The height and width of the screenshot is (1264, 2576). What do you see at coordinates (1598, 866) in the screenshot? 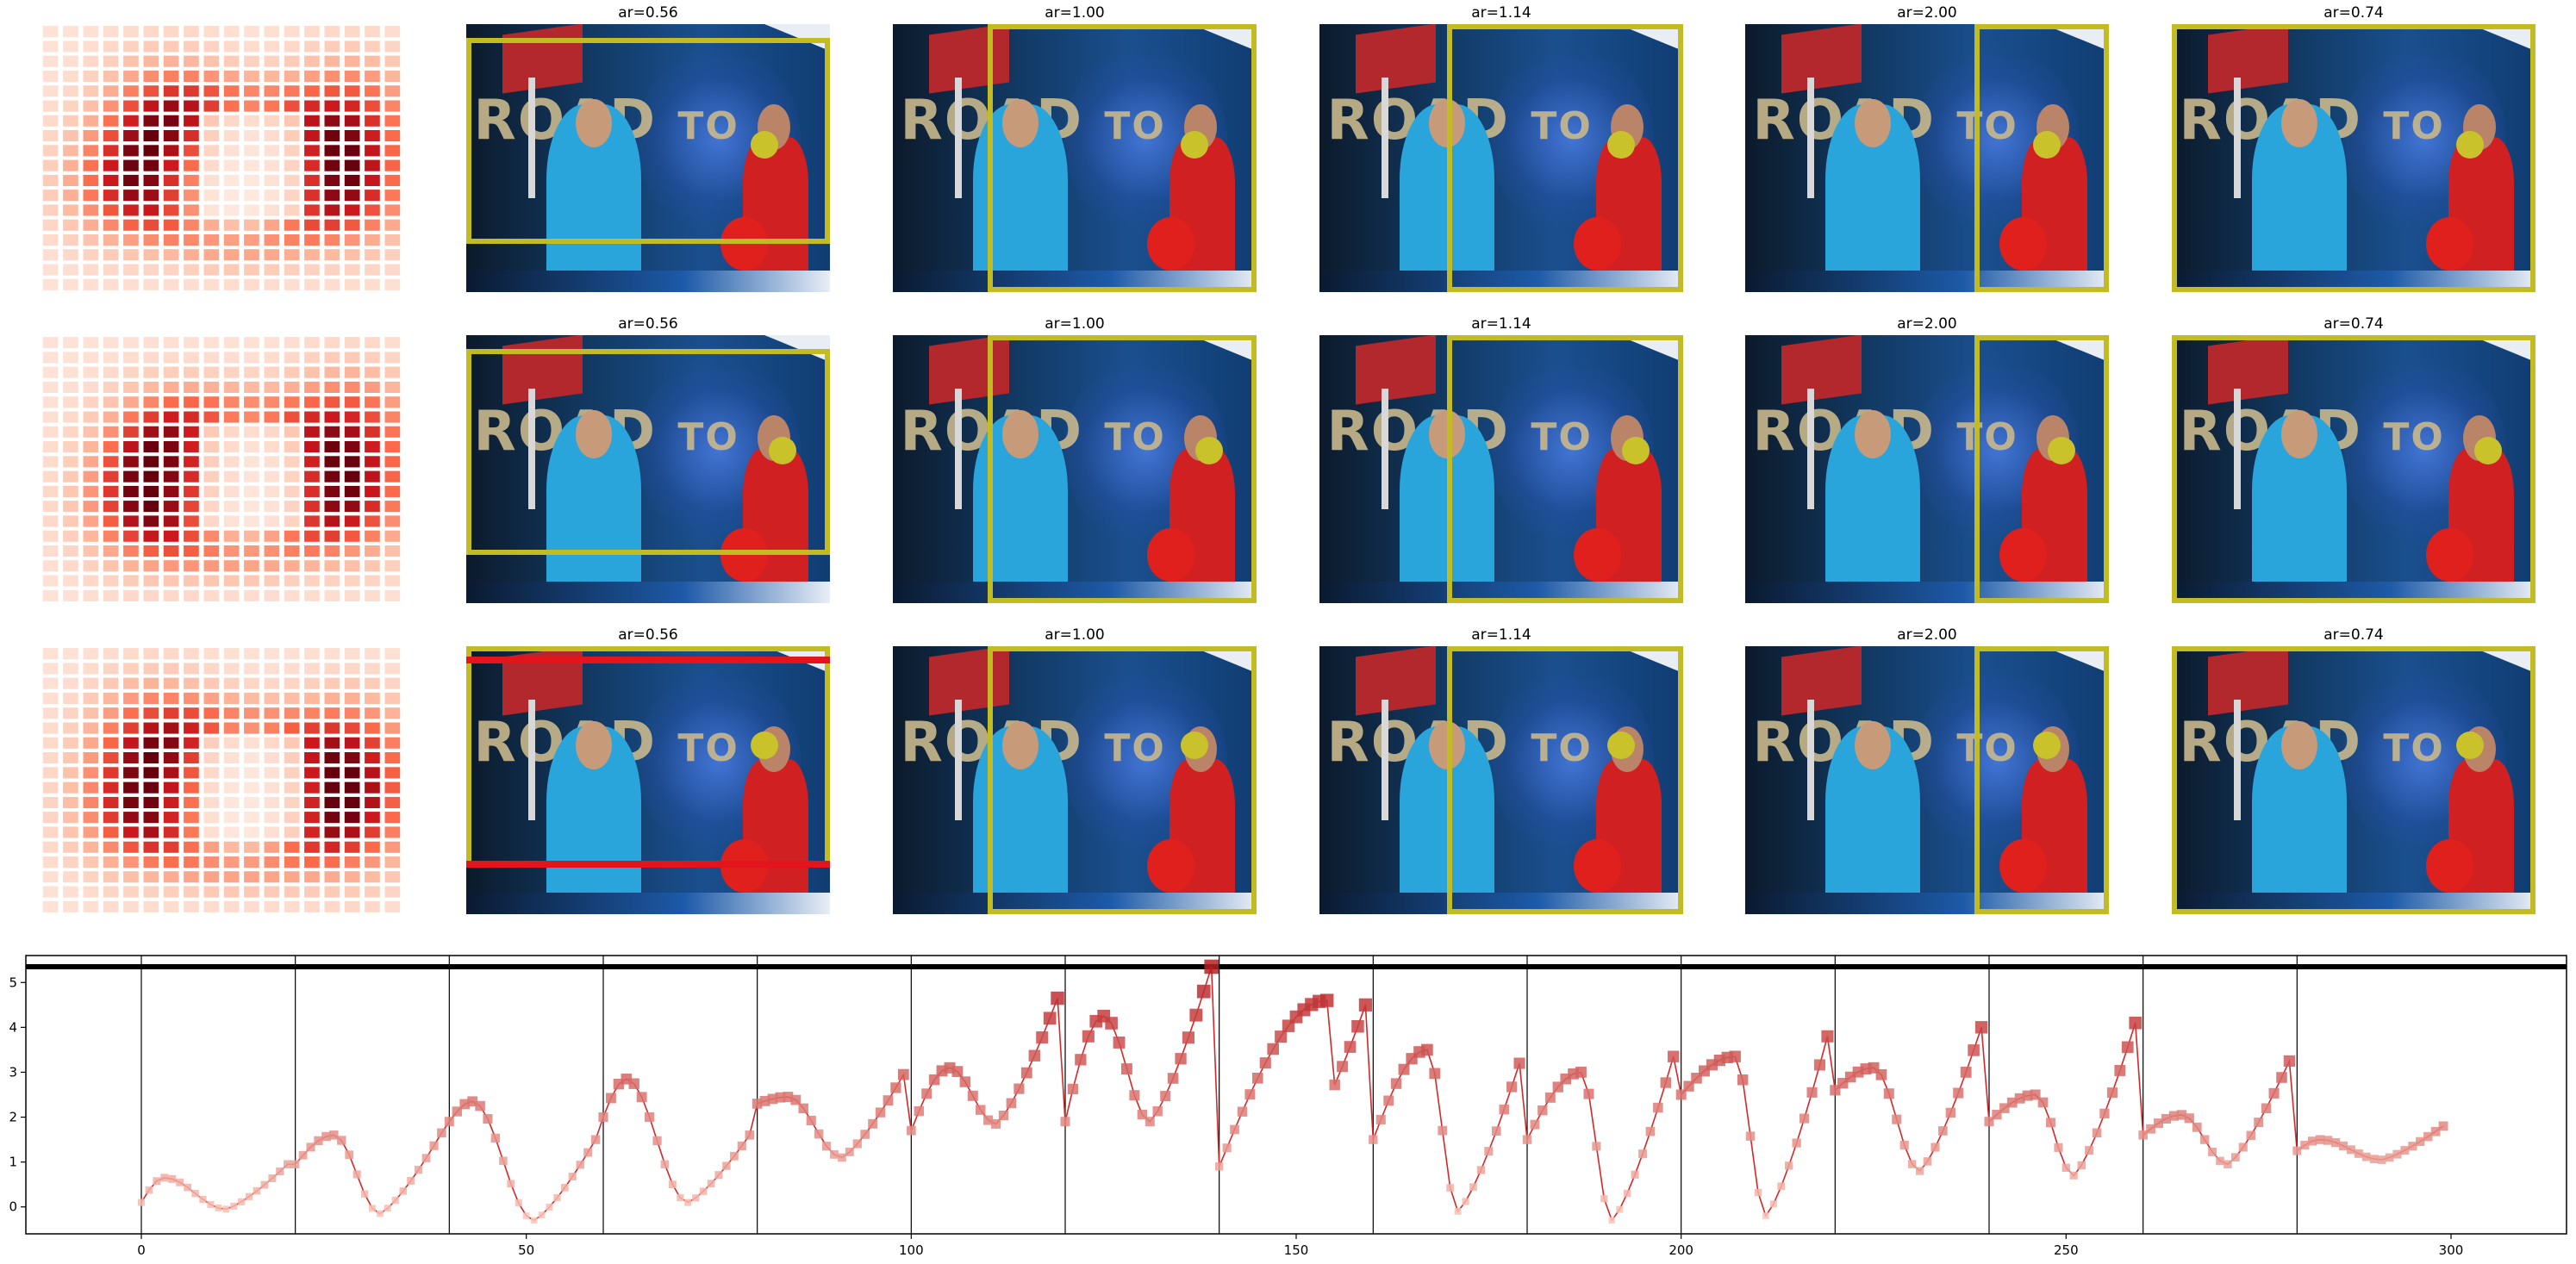
I see `photo-glove` at bounding box center [1598, 866].